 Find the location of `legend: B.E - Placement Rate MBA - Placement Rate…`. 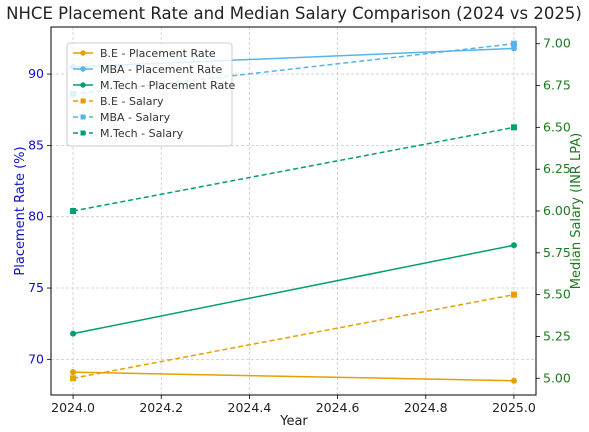

legend: B.E - Placement Rate MBA - Placement Rate… is located at coordinates (151, 94).